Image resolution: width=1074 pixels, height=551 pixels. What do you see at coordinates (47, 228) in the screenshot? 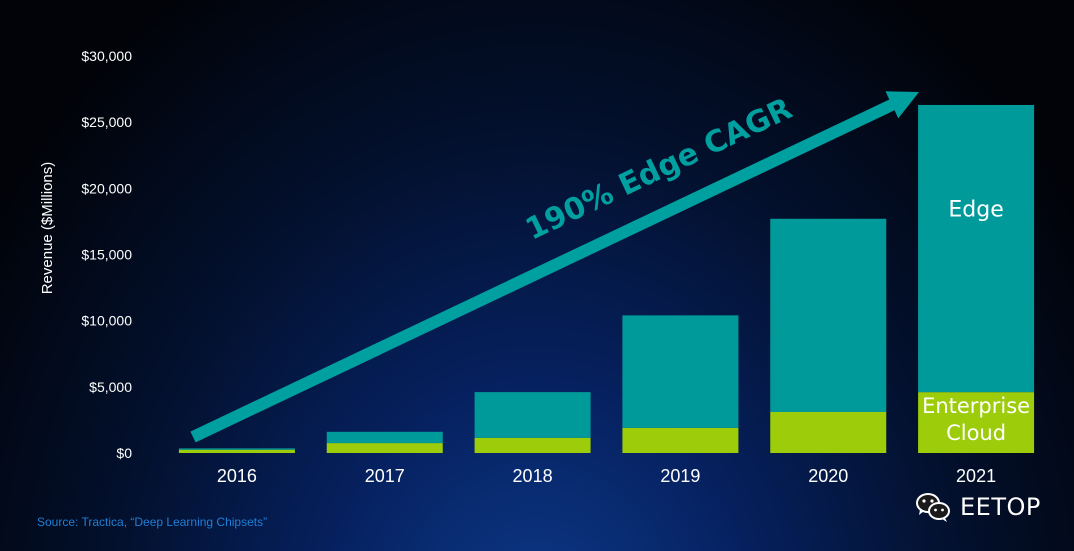
I see `y-axis-title: Revenue ($Millions)` at bounding box center [47, 228].